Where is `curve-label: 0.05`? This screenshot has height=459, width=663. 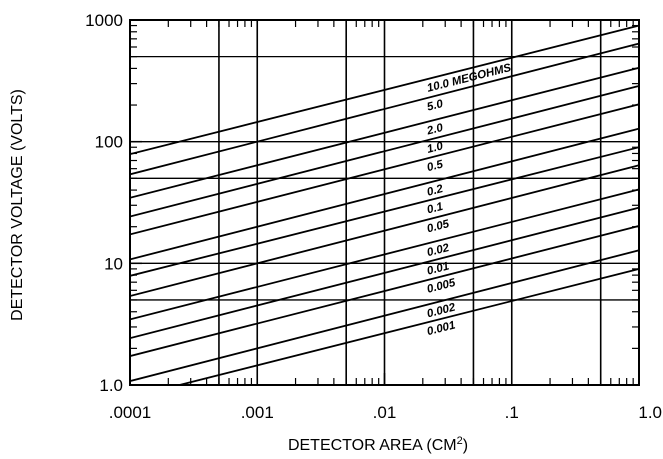 curve-label: 0.05 is located at coordinates (438, 226).